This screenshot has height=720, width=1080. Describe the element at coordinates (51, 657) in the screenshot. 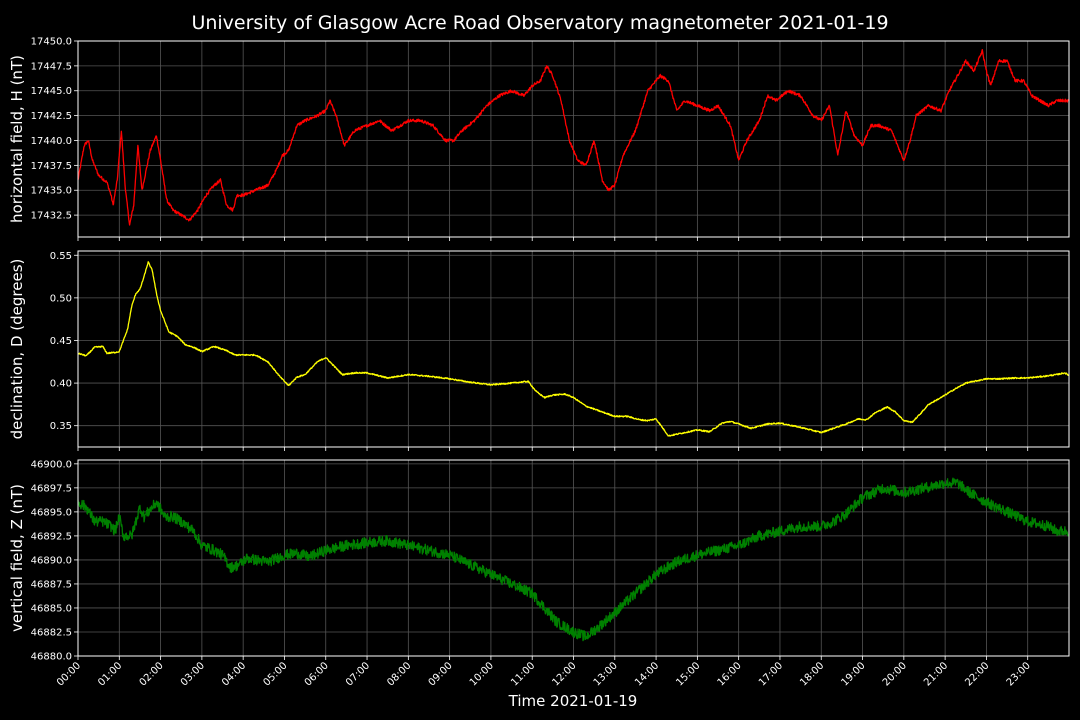

I see `y-tick-label: 46880.0` at that location.